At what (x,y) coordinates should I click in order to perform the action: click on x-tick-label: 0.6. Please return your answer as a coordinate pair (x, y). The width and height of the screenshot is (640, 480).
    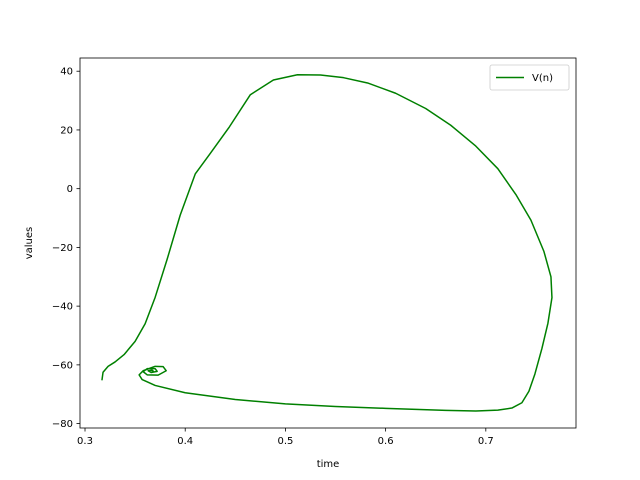
    Looking at the image, I should click on (386, 441).